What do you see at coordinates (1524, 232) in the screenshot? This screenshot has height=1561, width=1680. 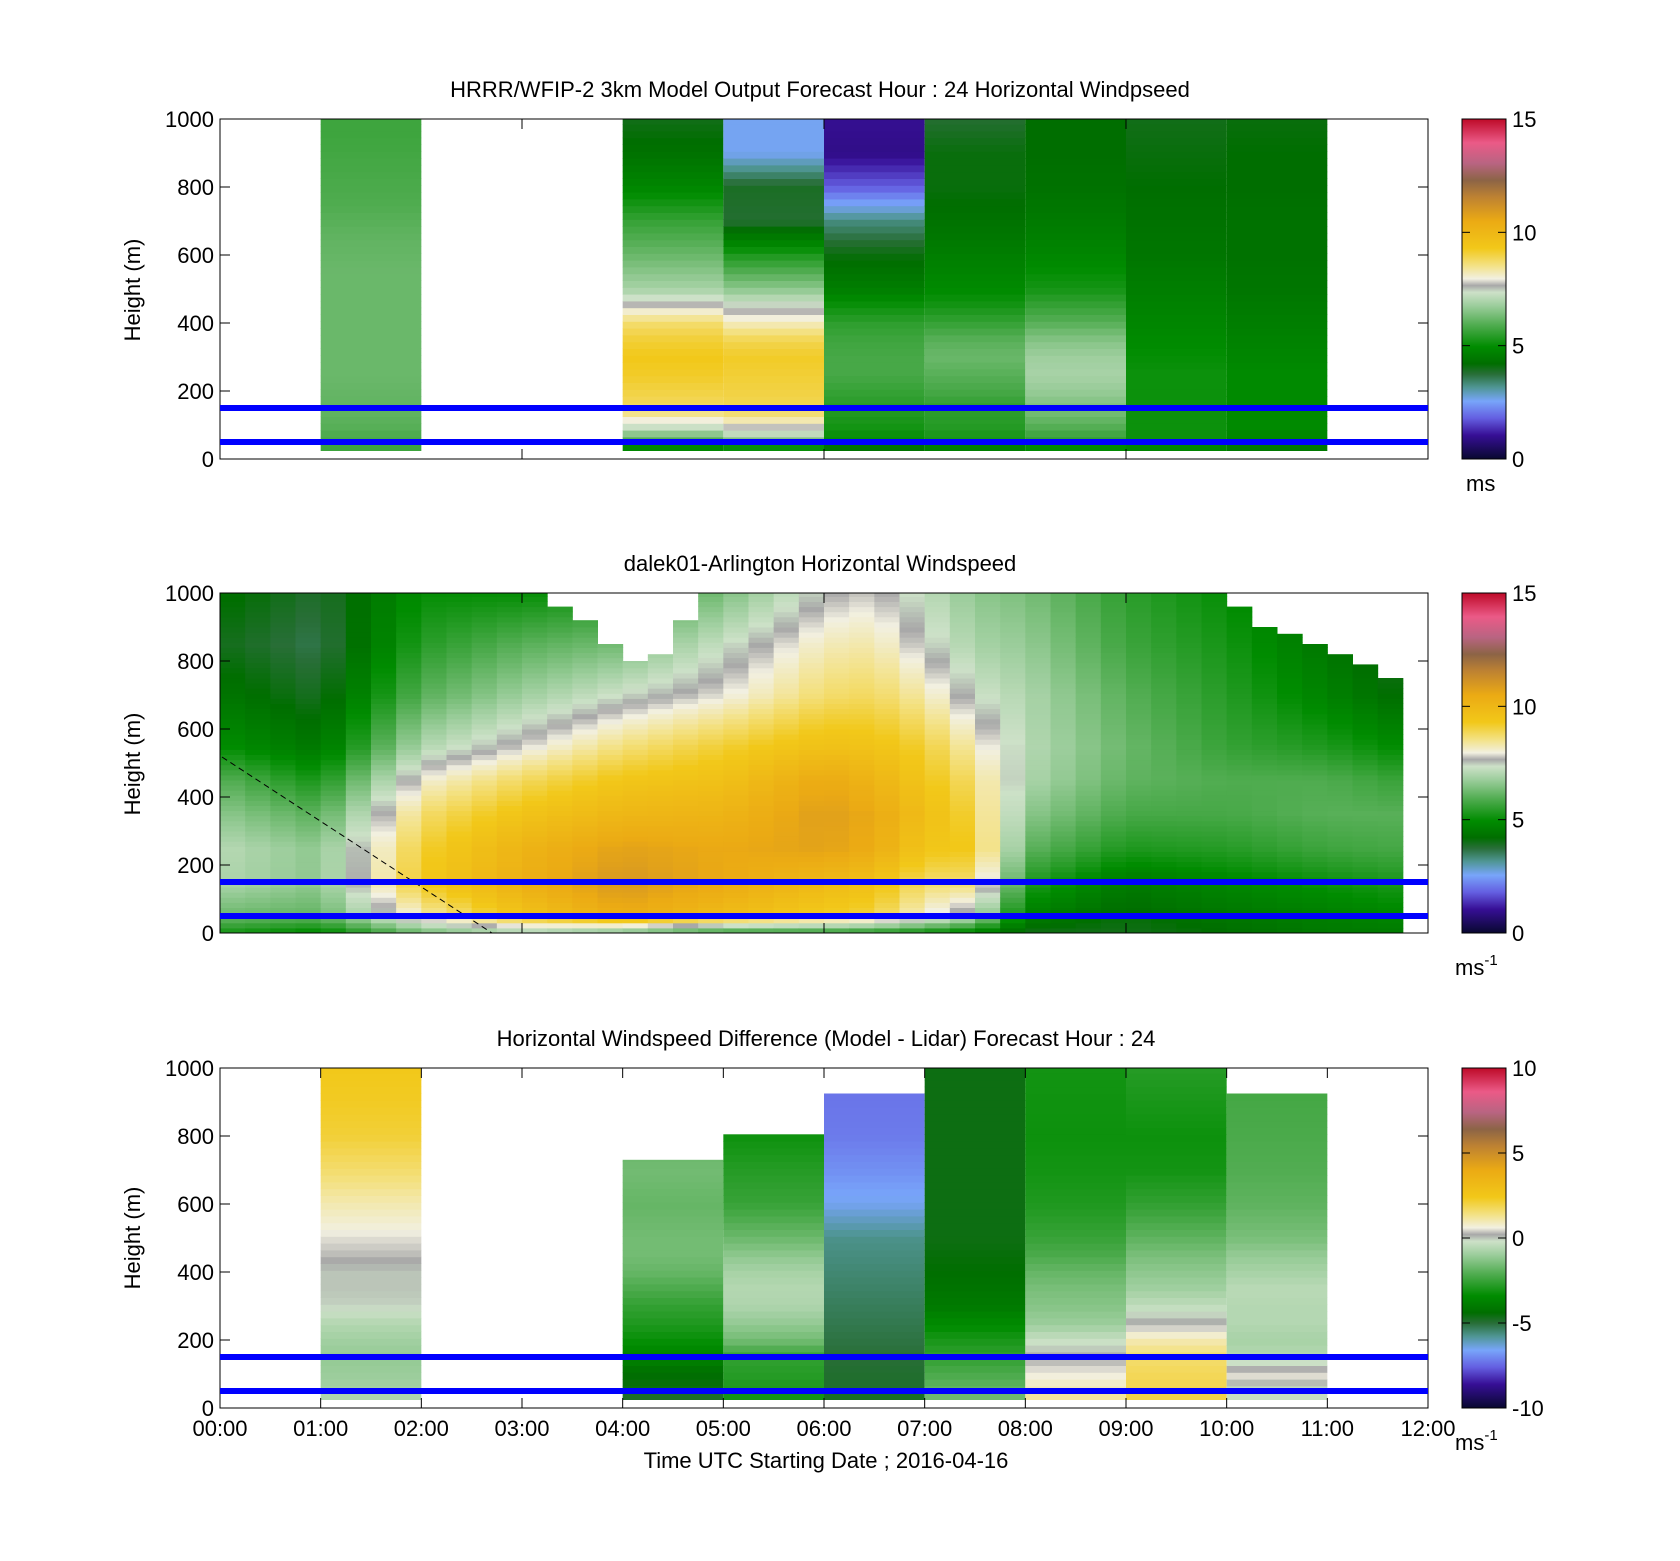 I see `colorbar-tick-label: 10` at bounding box center [1524, 232].